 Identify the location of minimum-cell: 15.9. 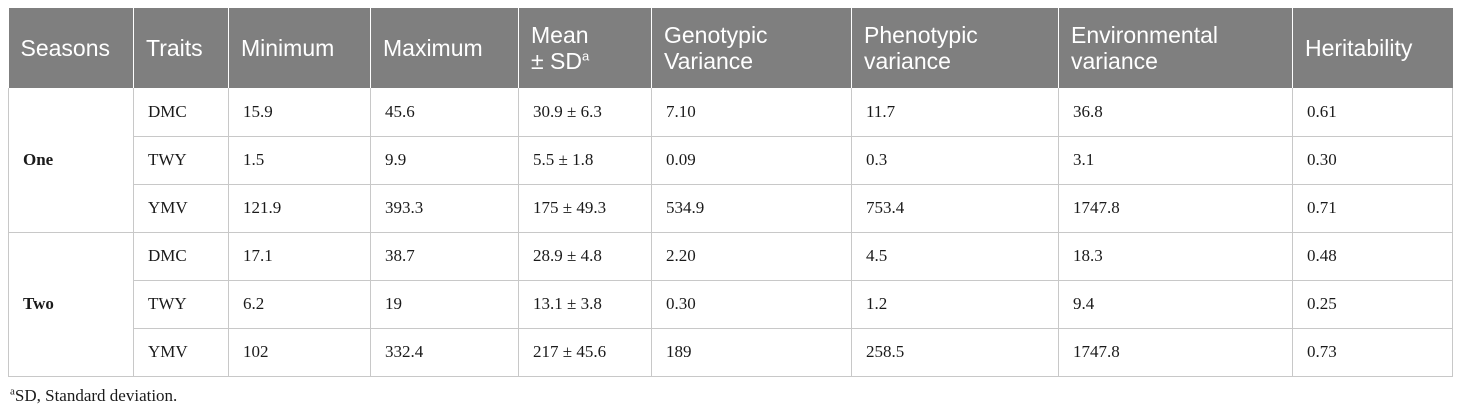
(299, 112).